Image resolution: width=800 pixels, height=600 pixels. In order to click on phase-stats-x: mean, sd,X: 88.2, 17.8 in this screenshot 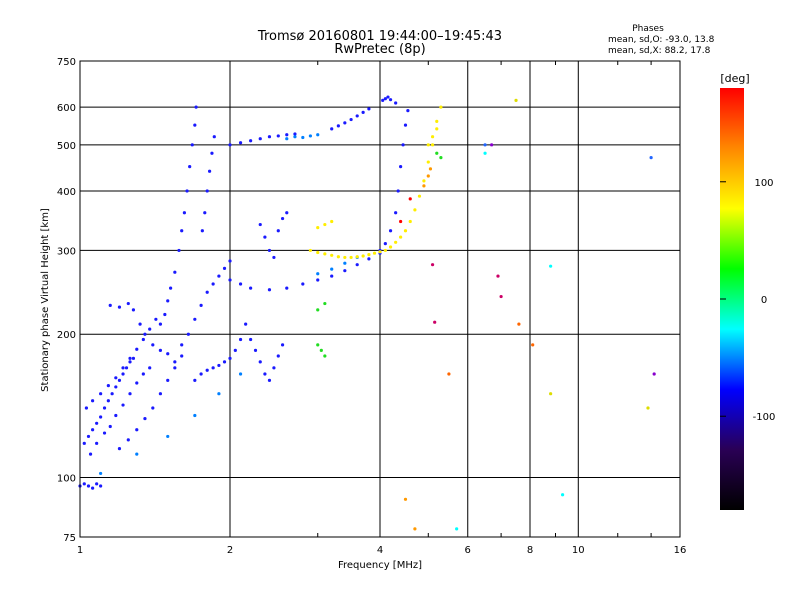, I will do `click(659, 51)`.